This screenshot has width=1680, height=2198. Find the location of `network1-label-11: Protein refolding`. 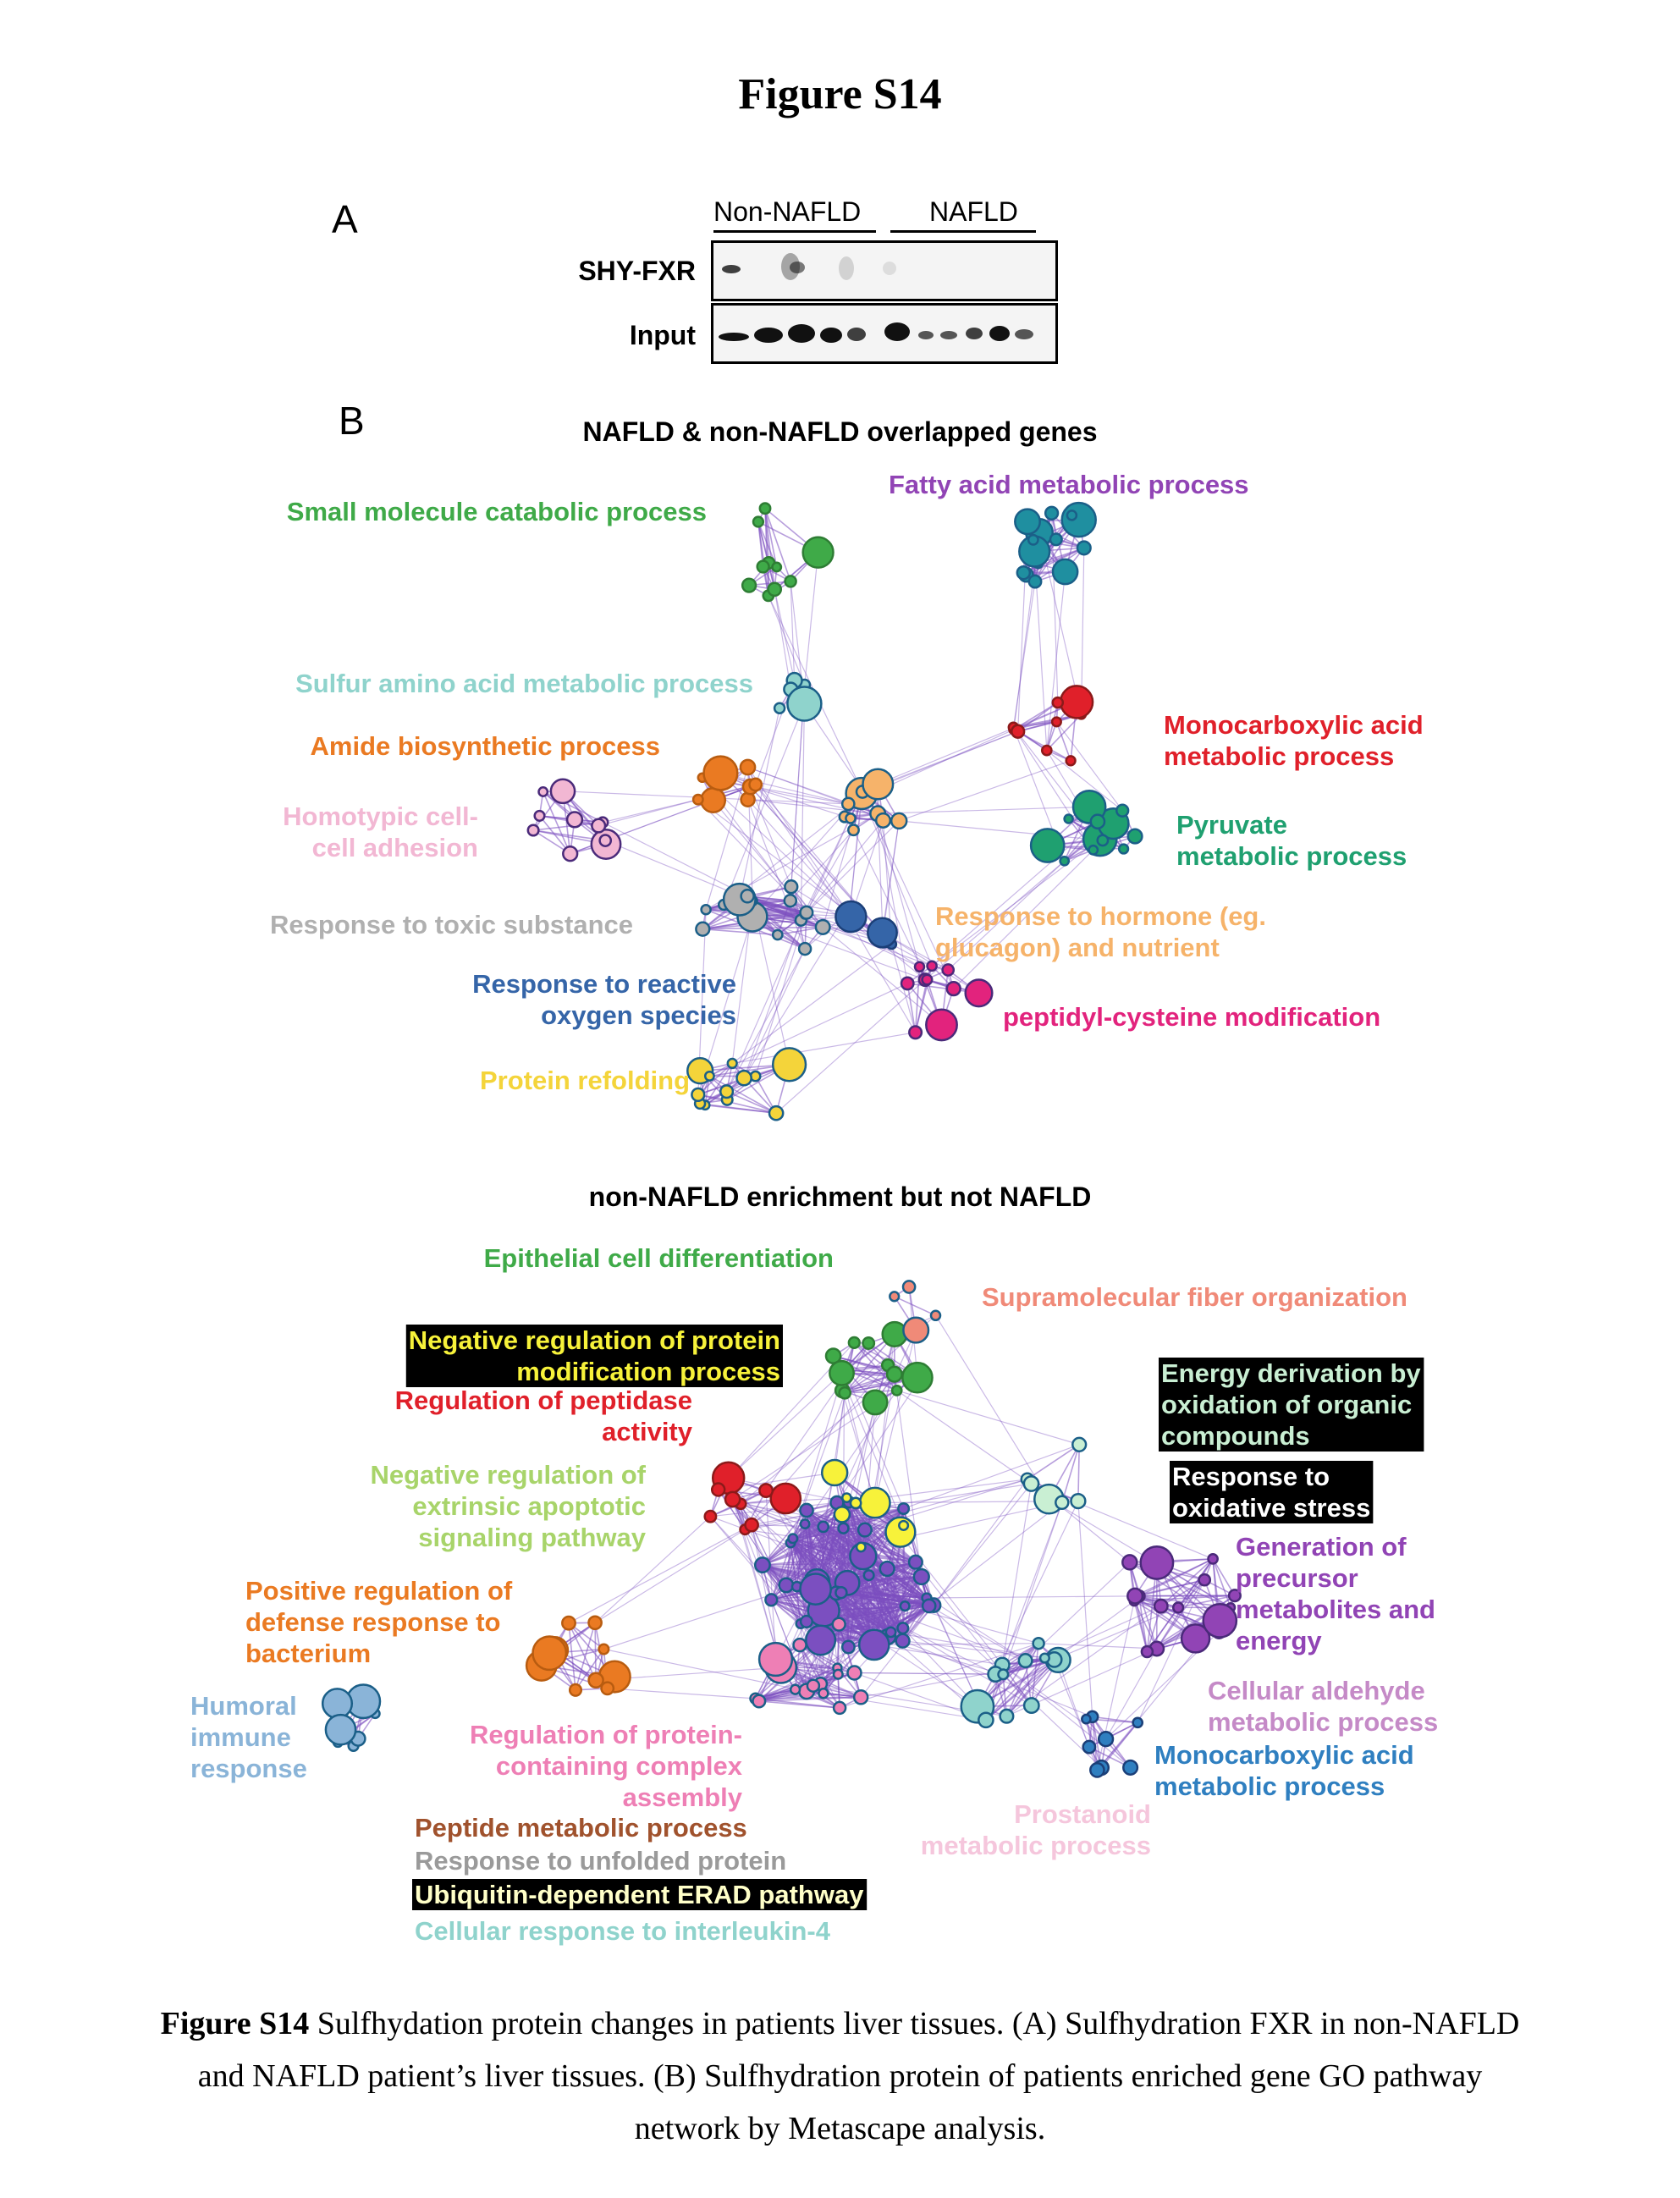

network1-label-11: Protein refolding is located at coordinates (585, 1081).